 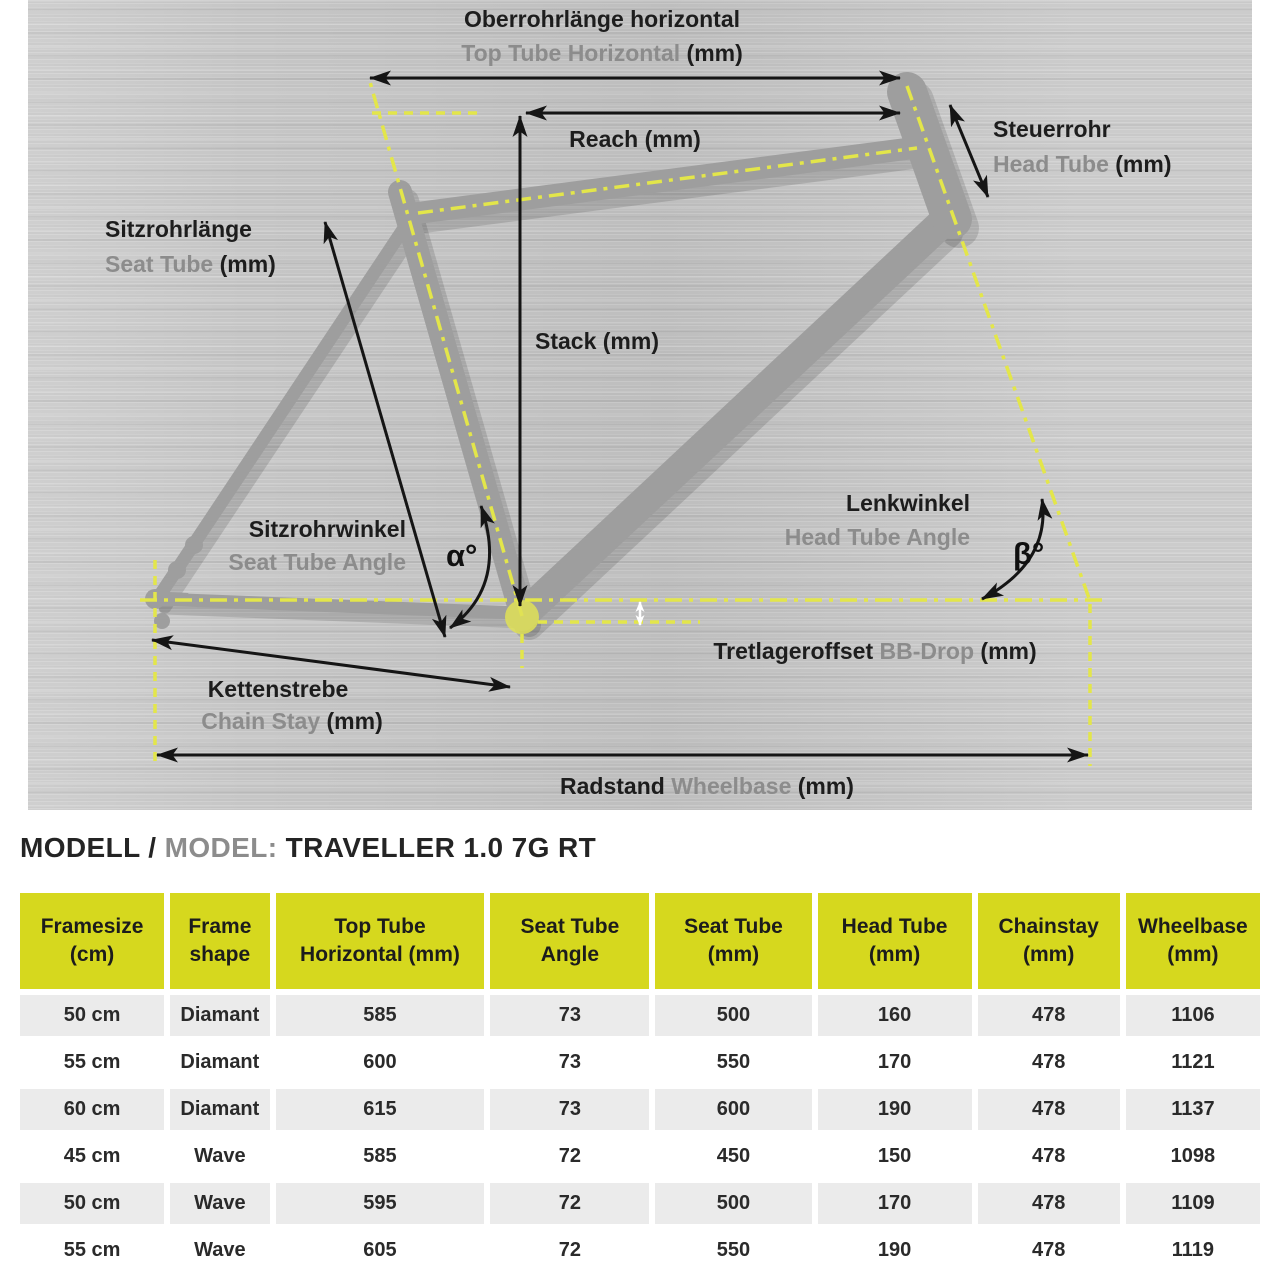 What do you see at coordinates (1192, 1015) in the screenshot?
I see `table-cell: 1106` at bounding box center [1192, 1015].